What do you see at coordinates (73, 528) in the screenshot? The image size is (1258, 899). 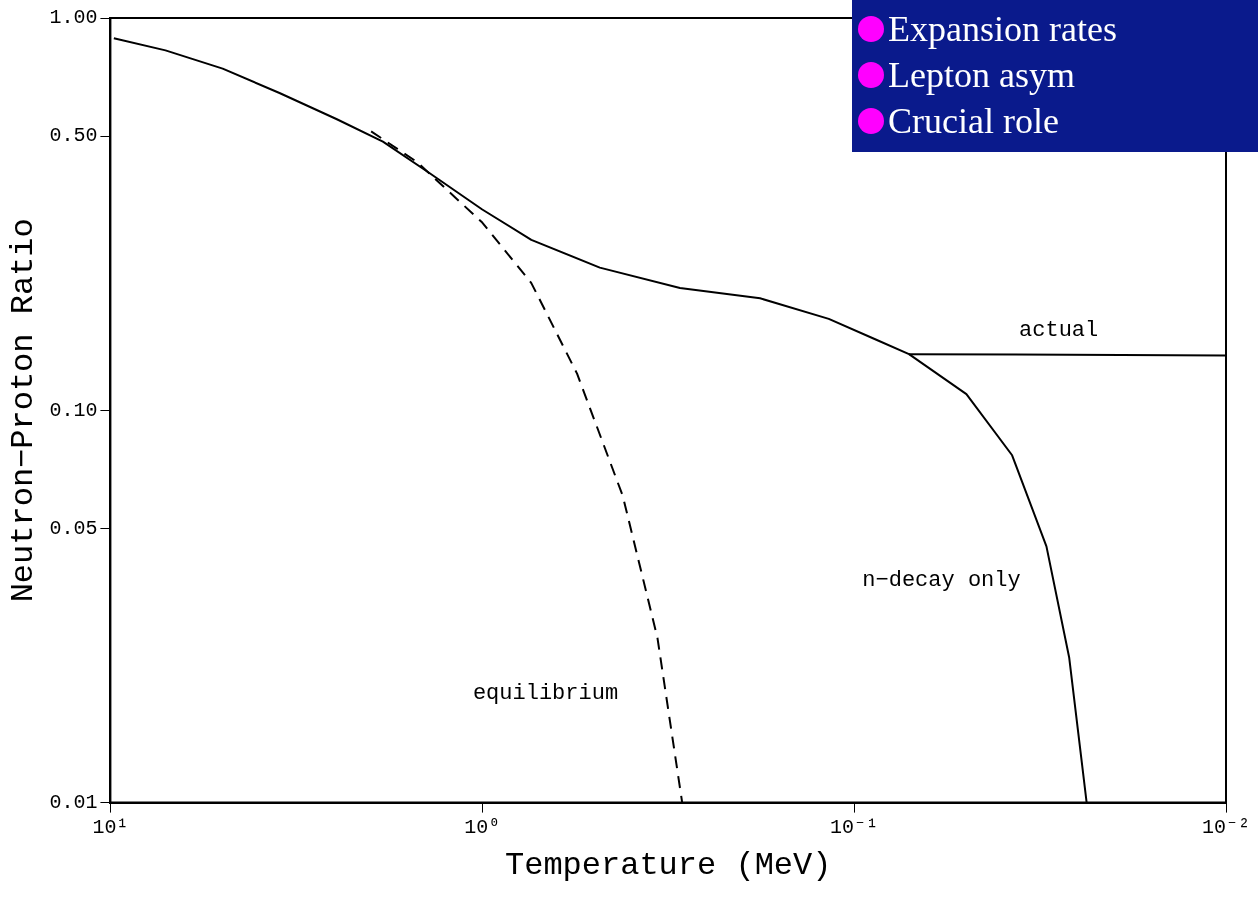 I see `y-tick-label: 0.05` at bounding box center [73, 528].